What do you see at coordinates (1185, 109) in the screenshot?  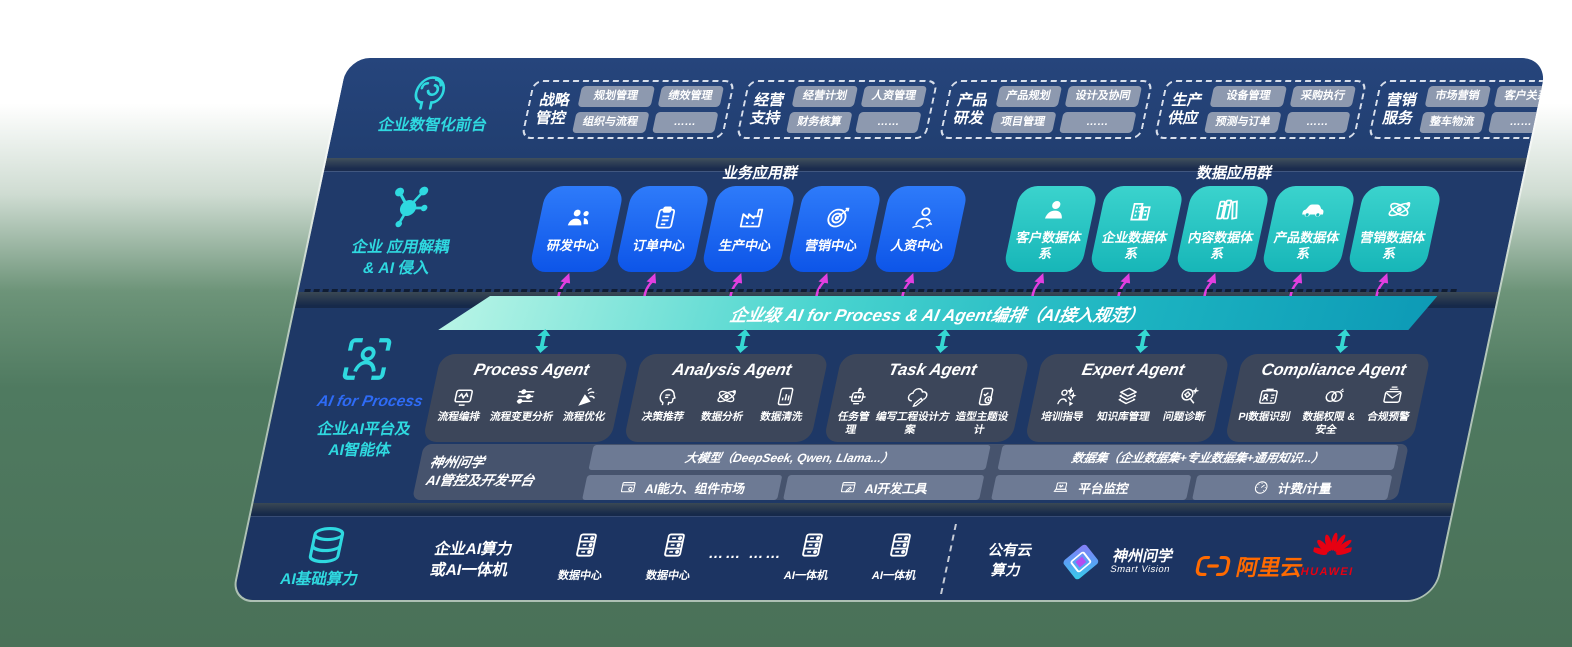 I see `group-name: 生产供应` at bounding box center [1185, 109].